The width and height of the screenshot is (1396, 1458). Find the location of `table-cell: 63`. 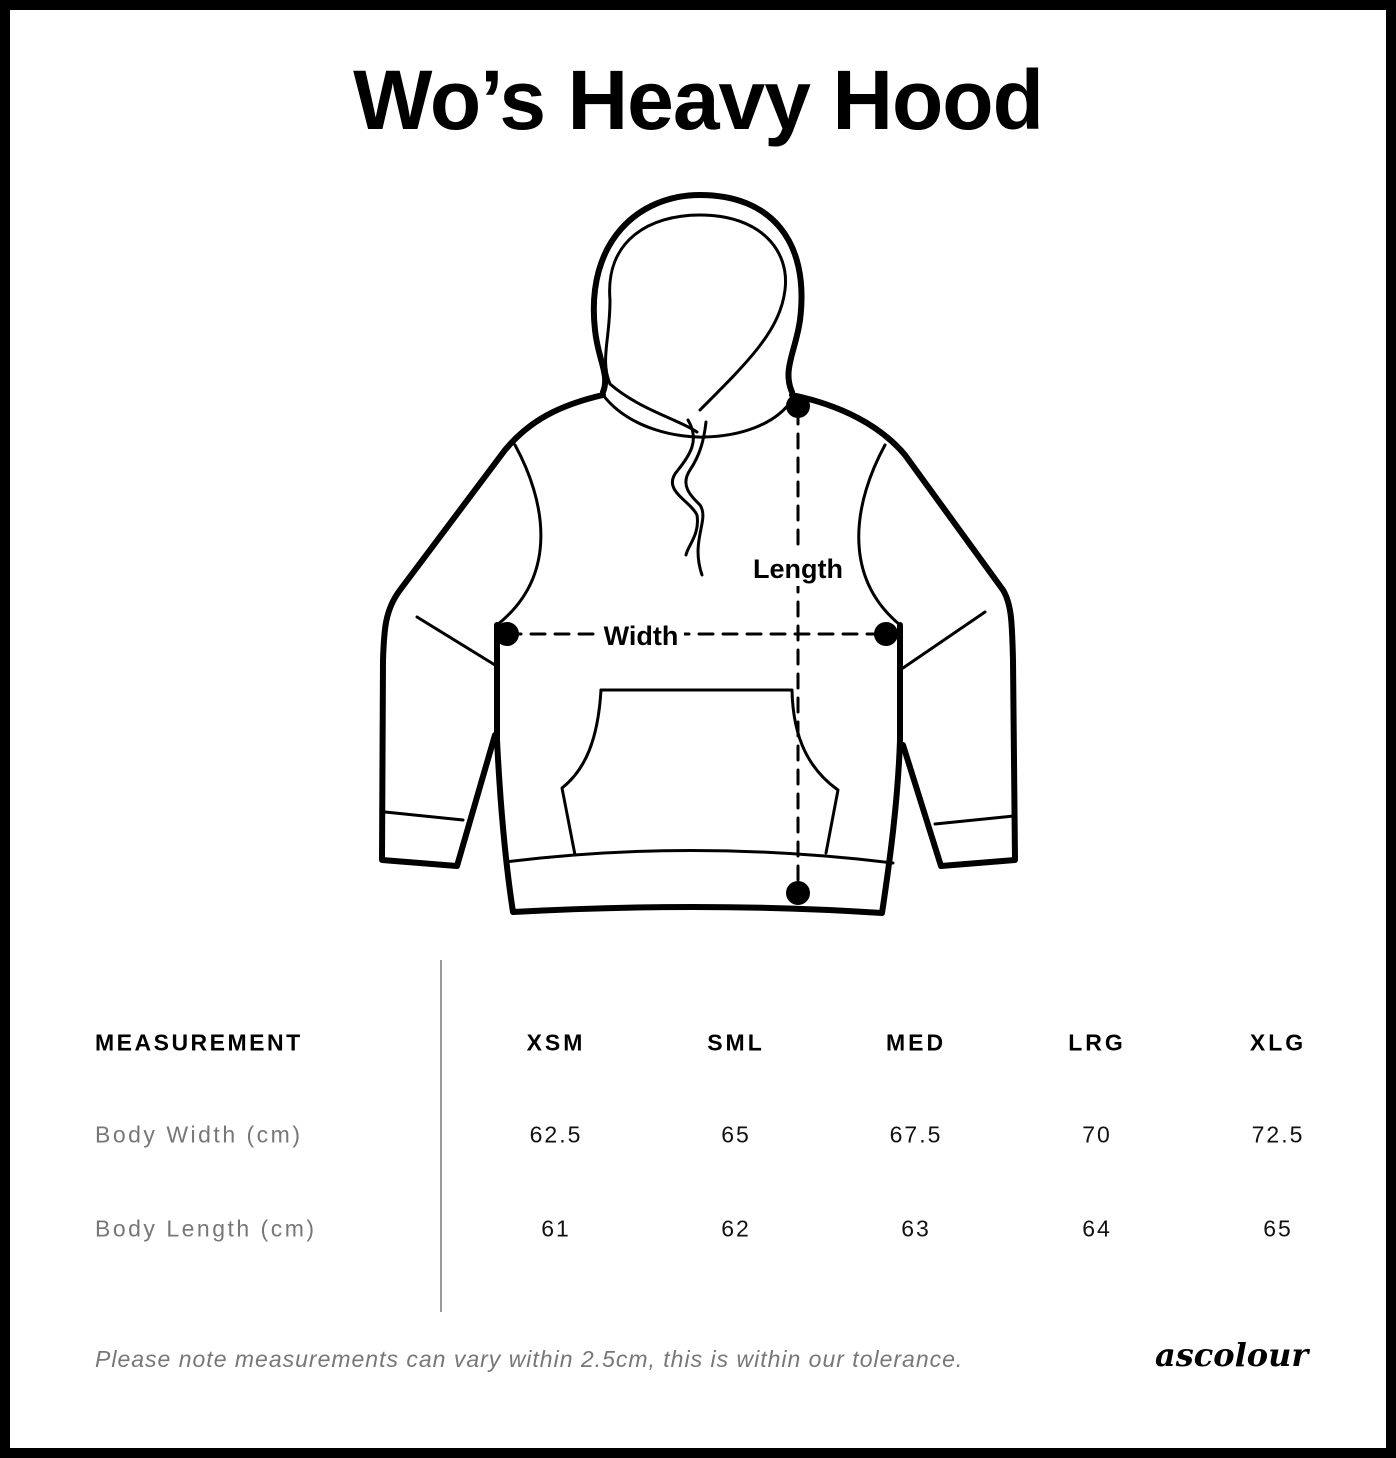

table-cell: 63 is located at coordinates (916, 1228).